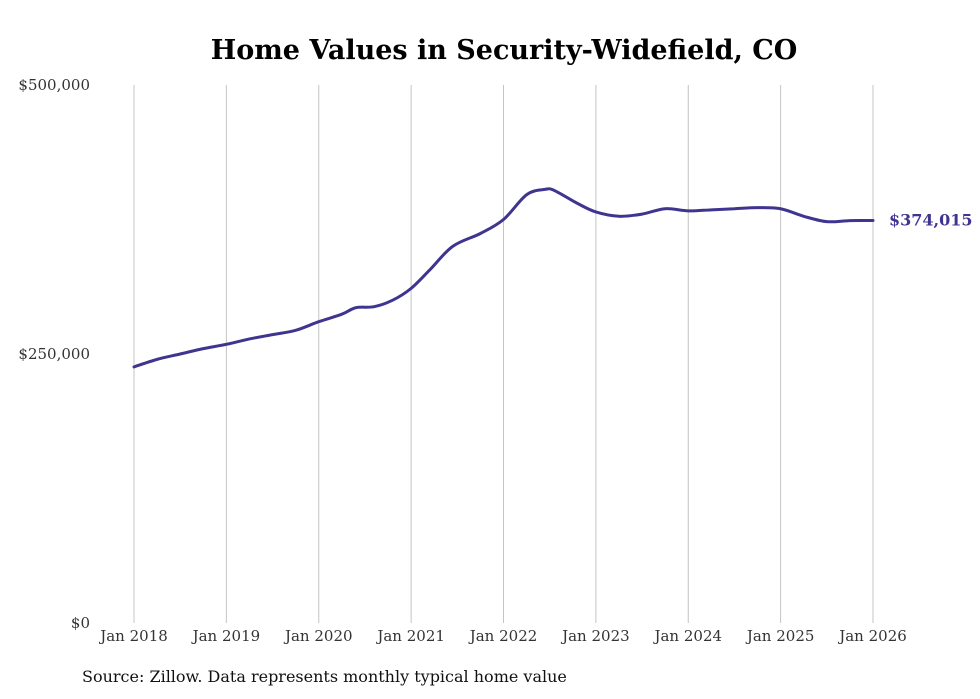  I want to click on annotation-layer: $374,015, so click(931, 220).